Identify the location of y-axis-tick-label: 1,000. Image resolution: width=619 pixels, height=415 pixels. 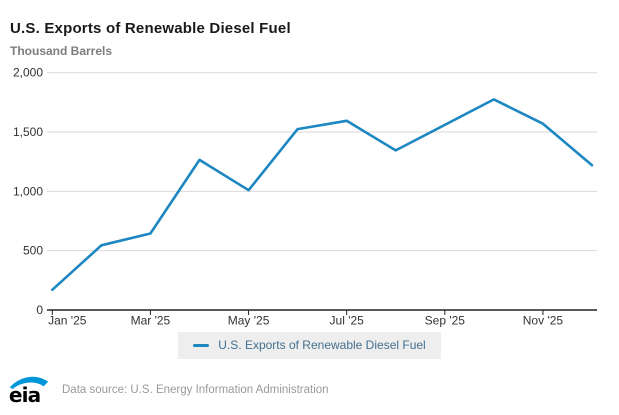
(28, 191).